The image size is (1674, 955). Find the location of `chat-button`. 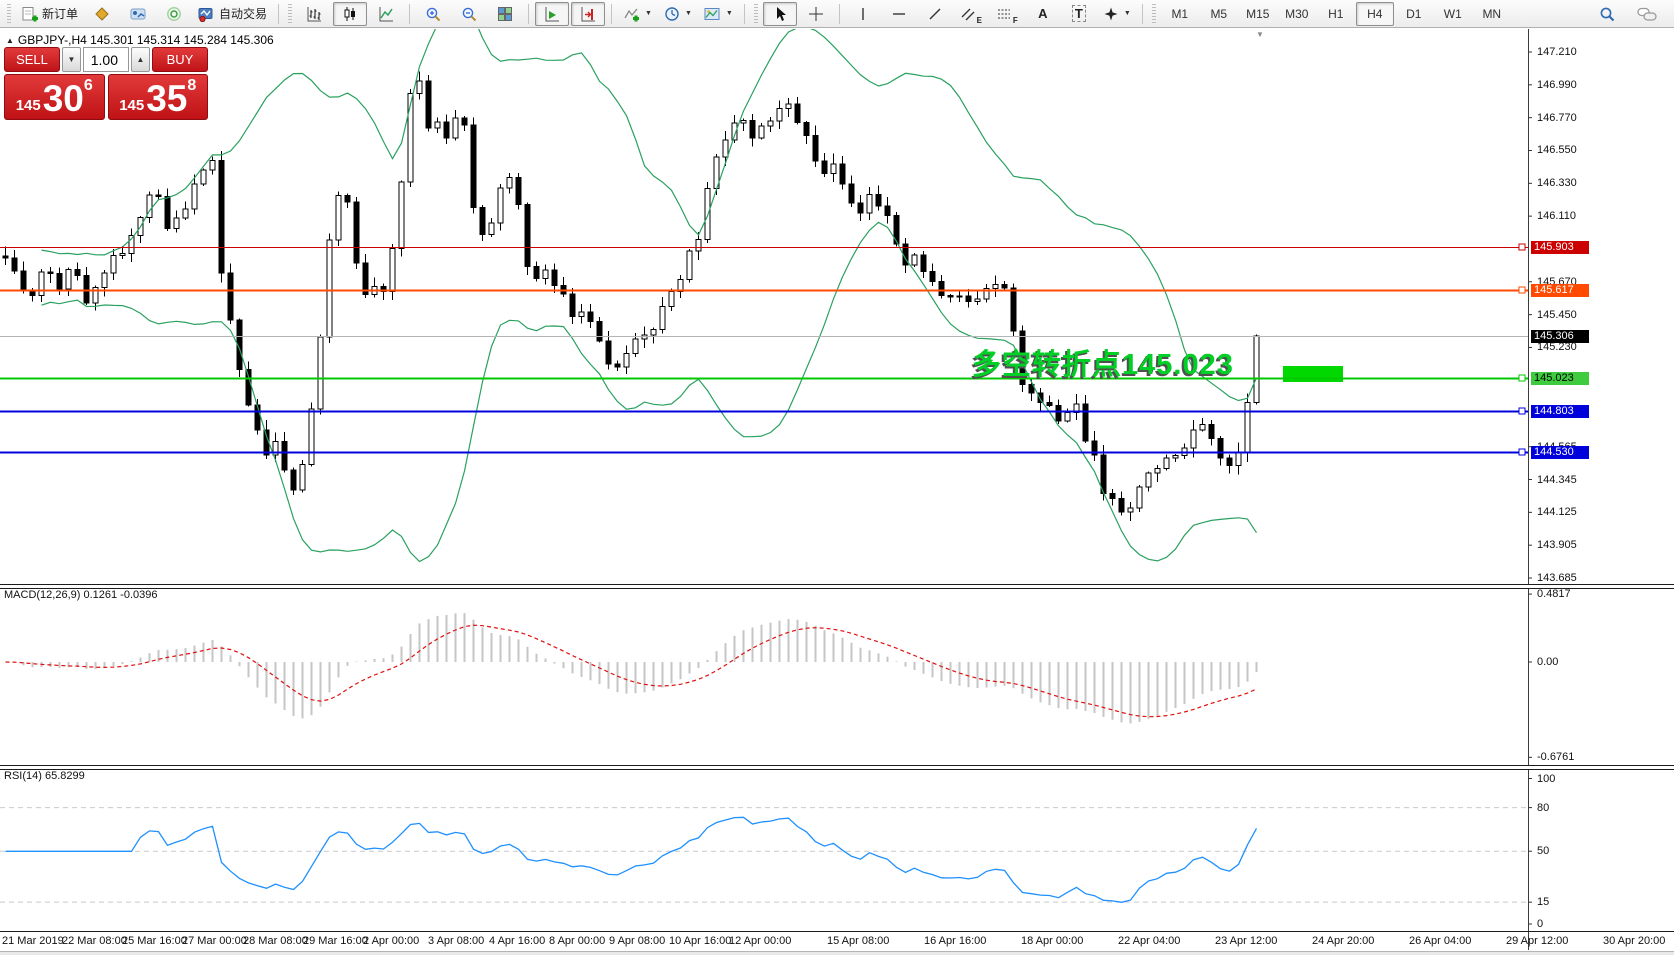

chat-button is located at coordinates (1647, 14).